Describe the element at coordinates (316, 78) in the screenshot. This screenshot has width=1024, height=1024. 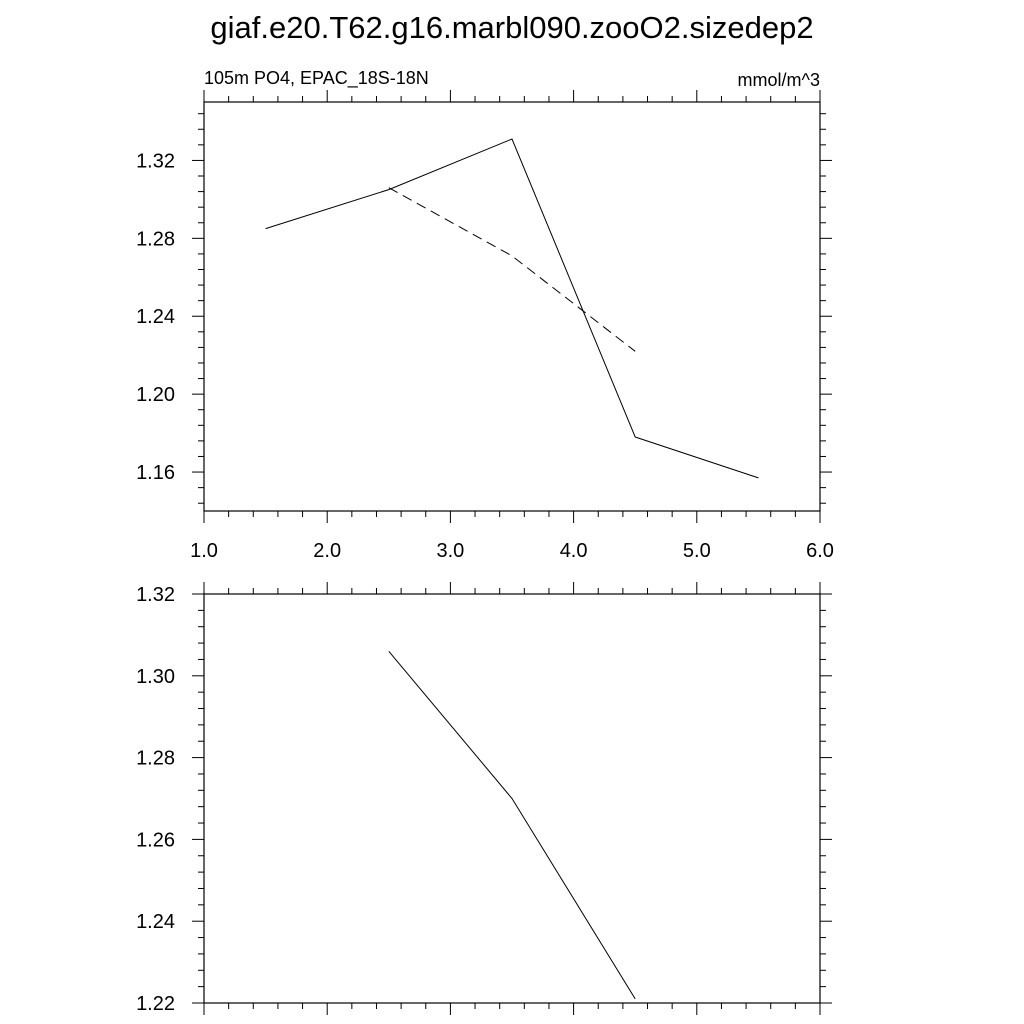
I see `top-panel-left-label: 105m PO4, EPAC_18S-18N` at that location.